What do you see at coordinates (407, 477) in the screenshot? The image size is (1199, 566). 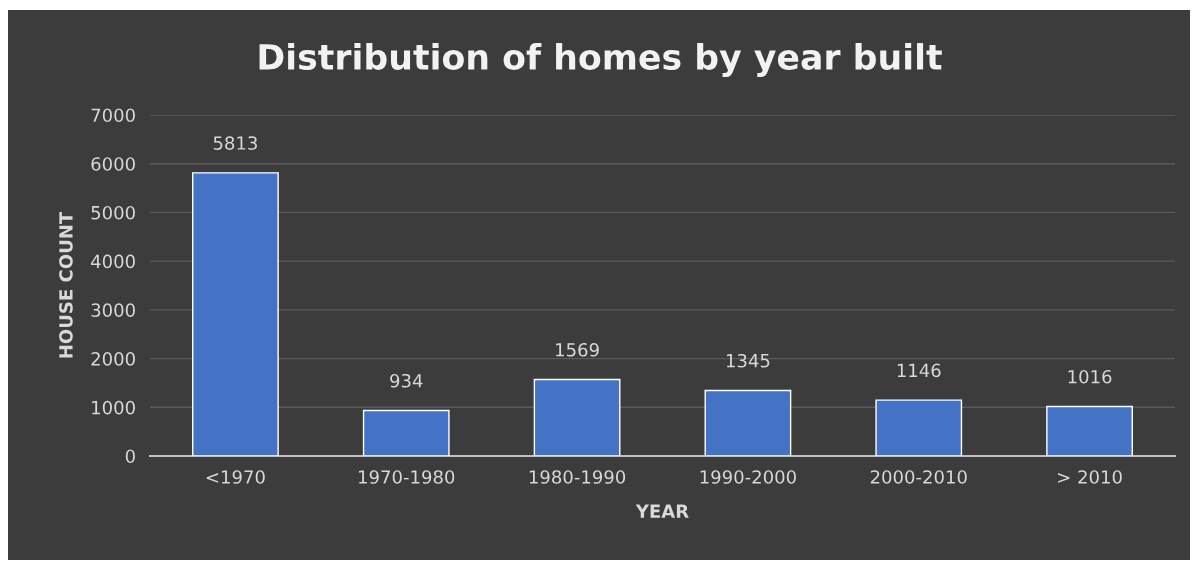 I see `x-tick-label: 1970-1980` at bounding box center [407, 477].